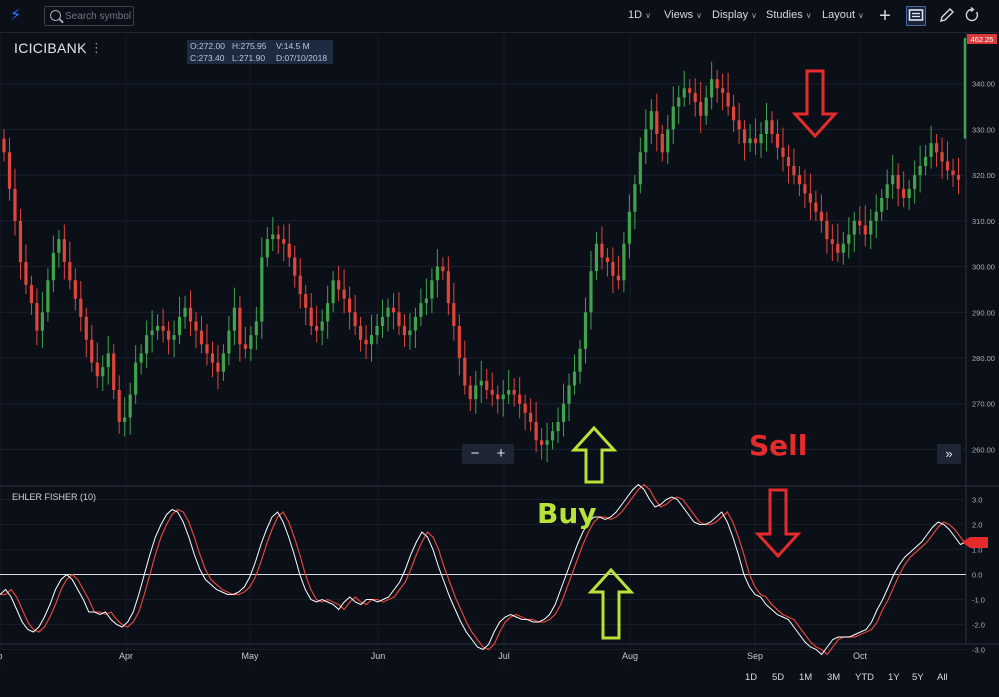  Describe the element at coordinates (972, 16) in the screenshot. I see `reset-icon` at that location.